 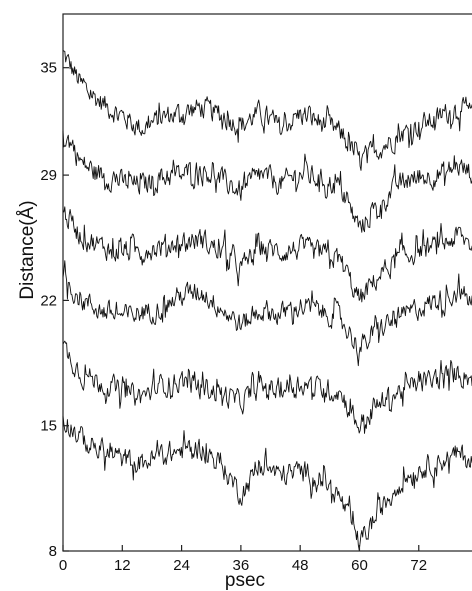 I want to click on y-tick-label: 35, so click(x=48, y=68).